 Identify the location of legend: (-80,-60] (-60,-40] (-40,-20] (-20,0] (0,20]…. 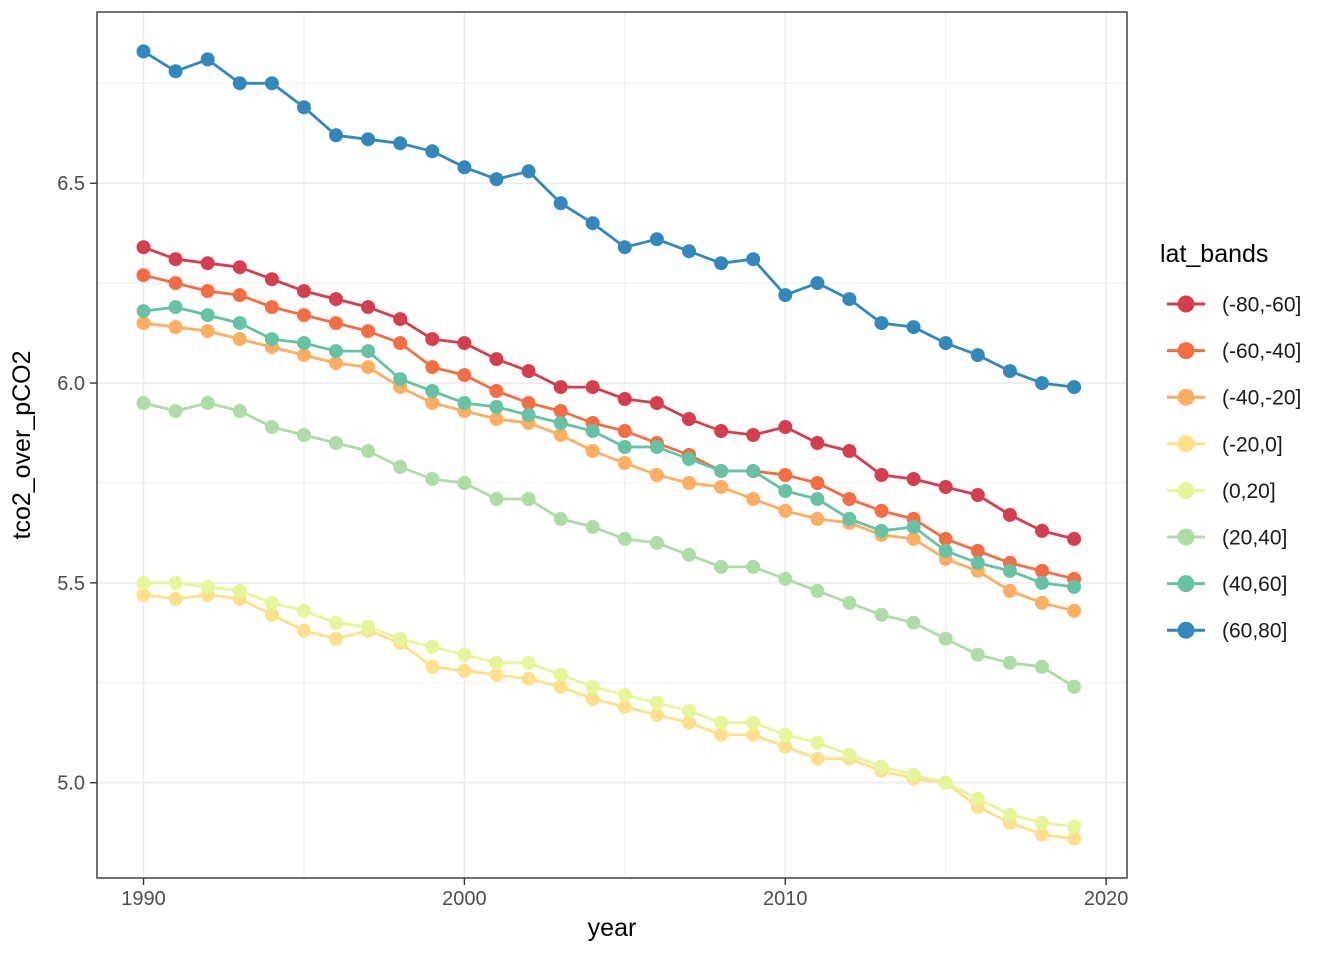
(1234, 468).